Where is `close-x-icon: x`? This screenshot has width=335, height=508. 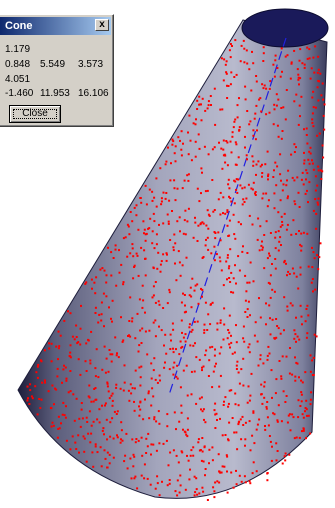
close-x-icon: x is located at coordinates (102, 25).